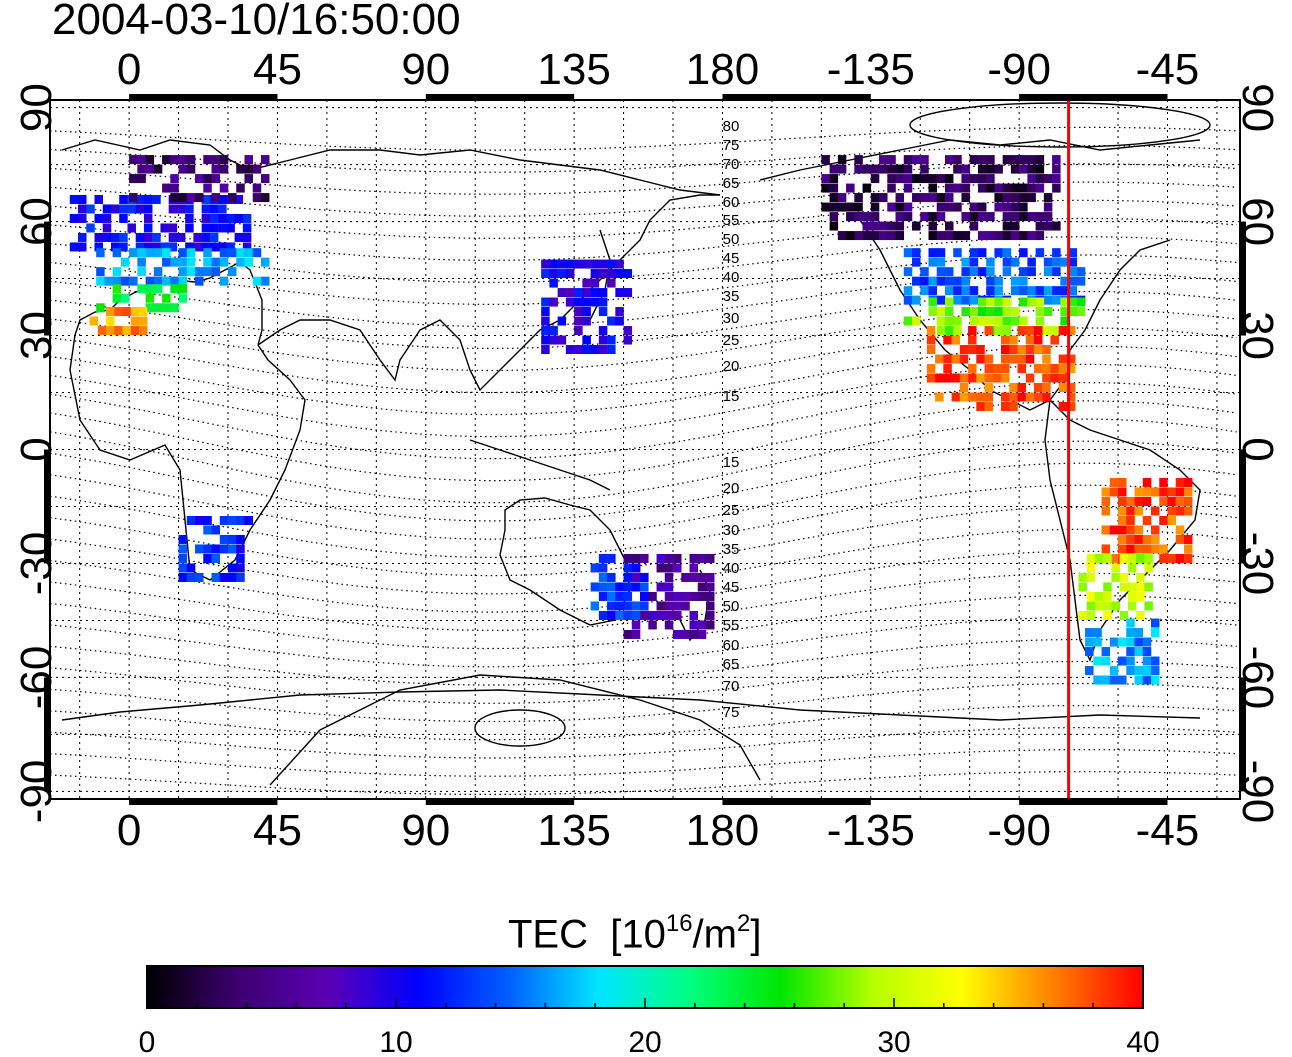 This screenshot has height=1057, width=1292. I want to click on colorbar-tick-label: 30, so click(893, 1041).